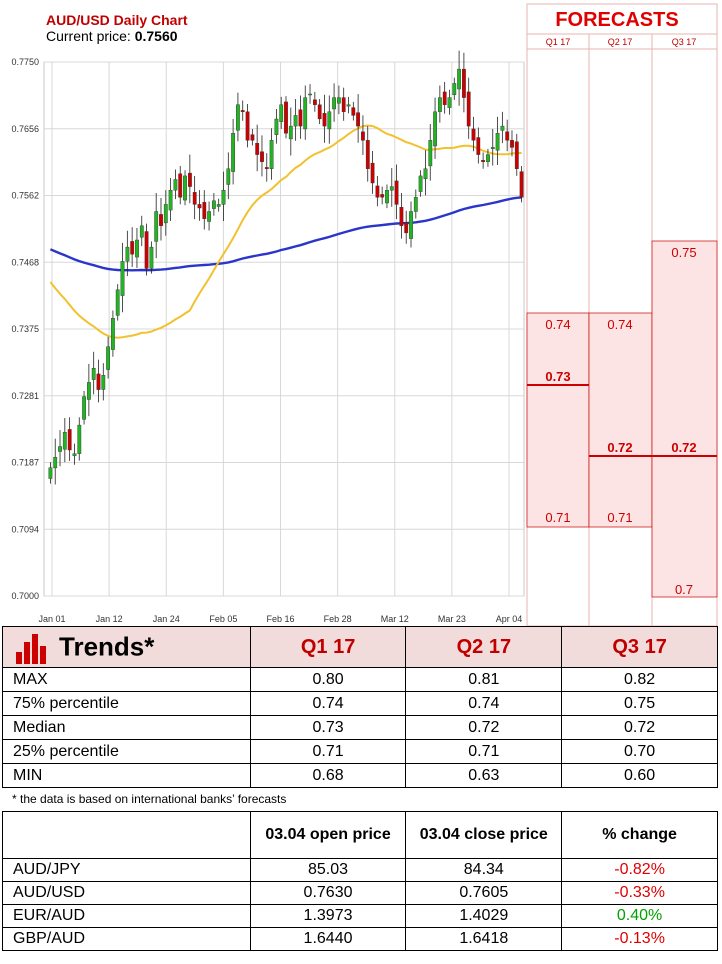  Describe the element at coordinates (126, 647) in the screenshot. I see `trends-title-cell: Trends*` at that location.